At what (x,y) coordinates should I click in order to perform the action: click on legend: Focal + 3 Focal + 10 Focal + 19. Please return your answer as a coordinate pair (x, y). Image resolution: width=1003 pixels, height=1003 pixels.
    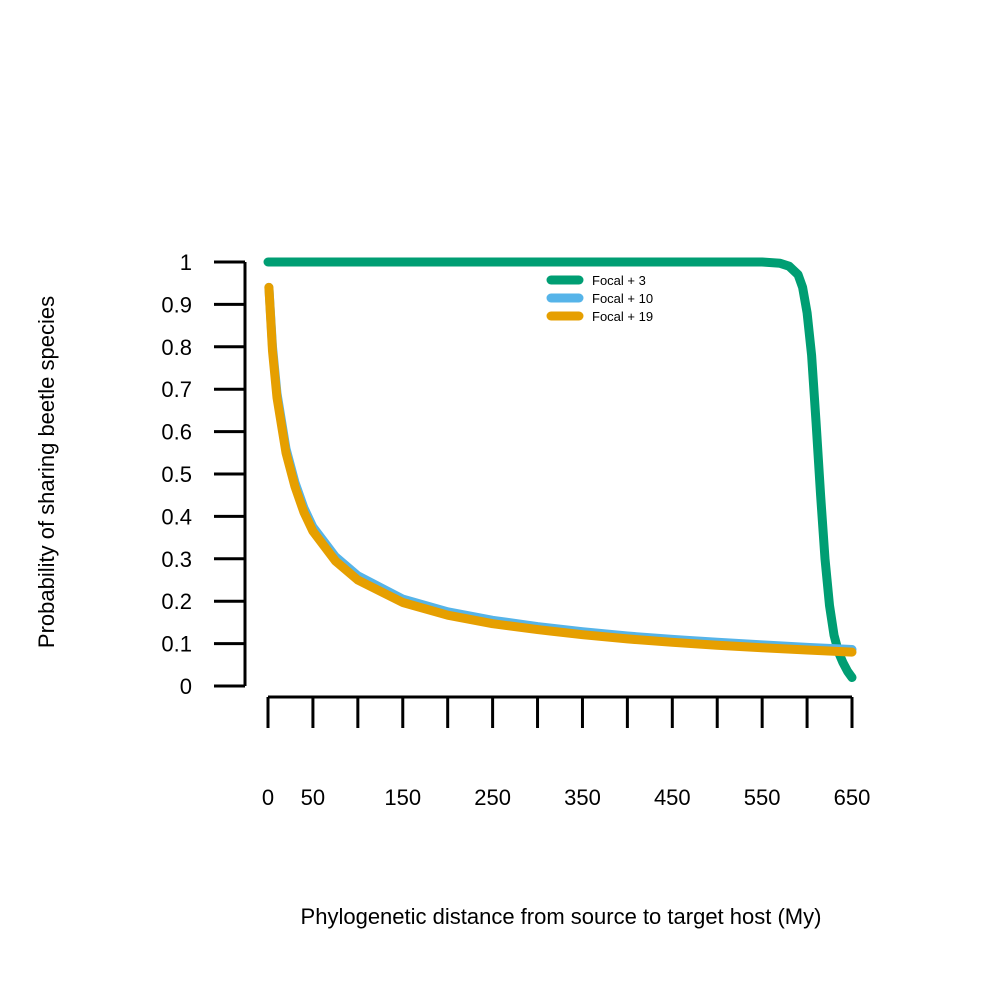
    Looking at the image, I should click on (599, 298).